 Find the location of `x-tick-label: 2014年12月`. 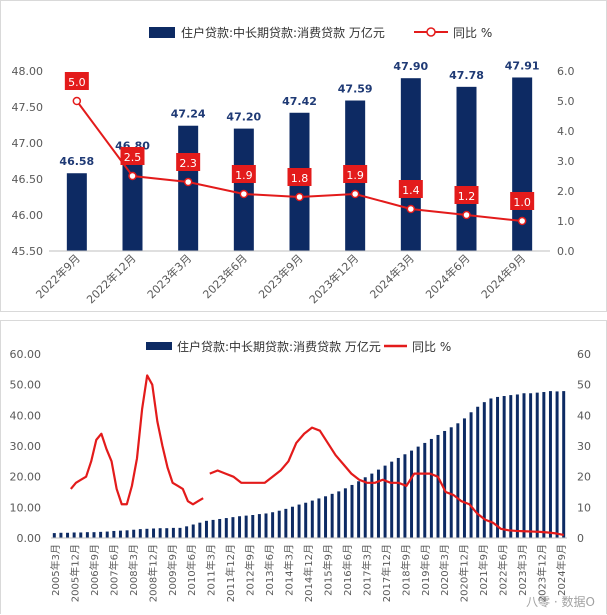

x-tick-label: 2014年12月 is located at coordinates (308, 573).